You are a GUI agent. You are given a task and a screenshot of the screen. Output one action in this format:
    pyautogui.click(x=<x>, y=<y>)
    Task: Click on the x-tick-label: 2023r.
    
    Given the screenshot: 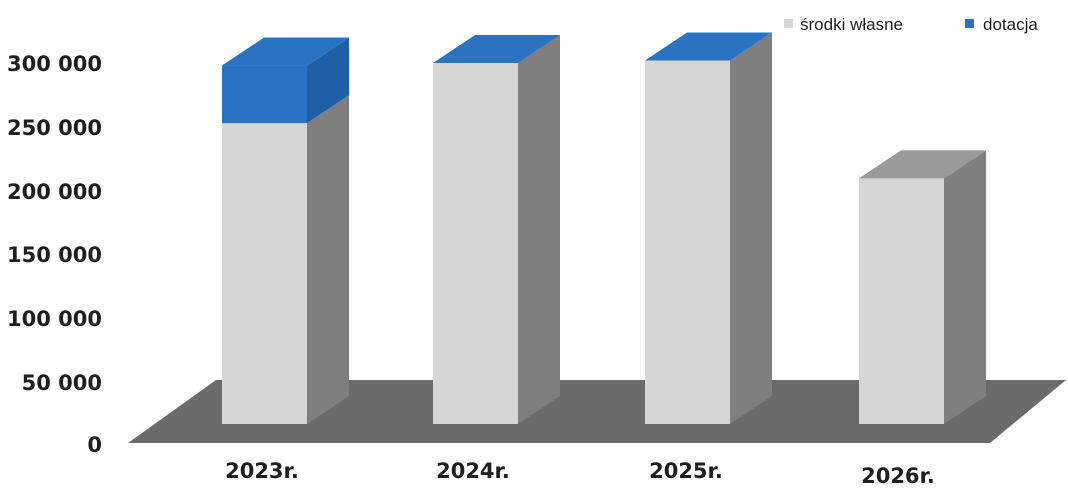 What is the action you would take?
    pyautogui.click(x=262, y=471)
    